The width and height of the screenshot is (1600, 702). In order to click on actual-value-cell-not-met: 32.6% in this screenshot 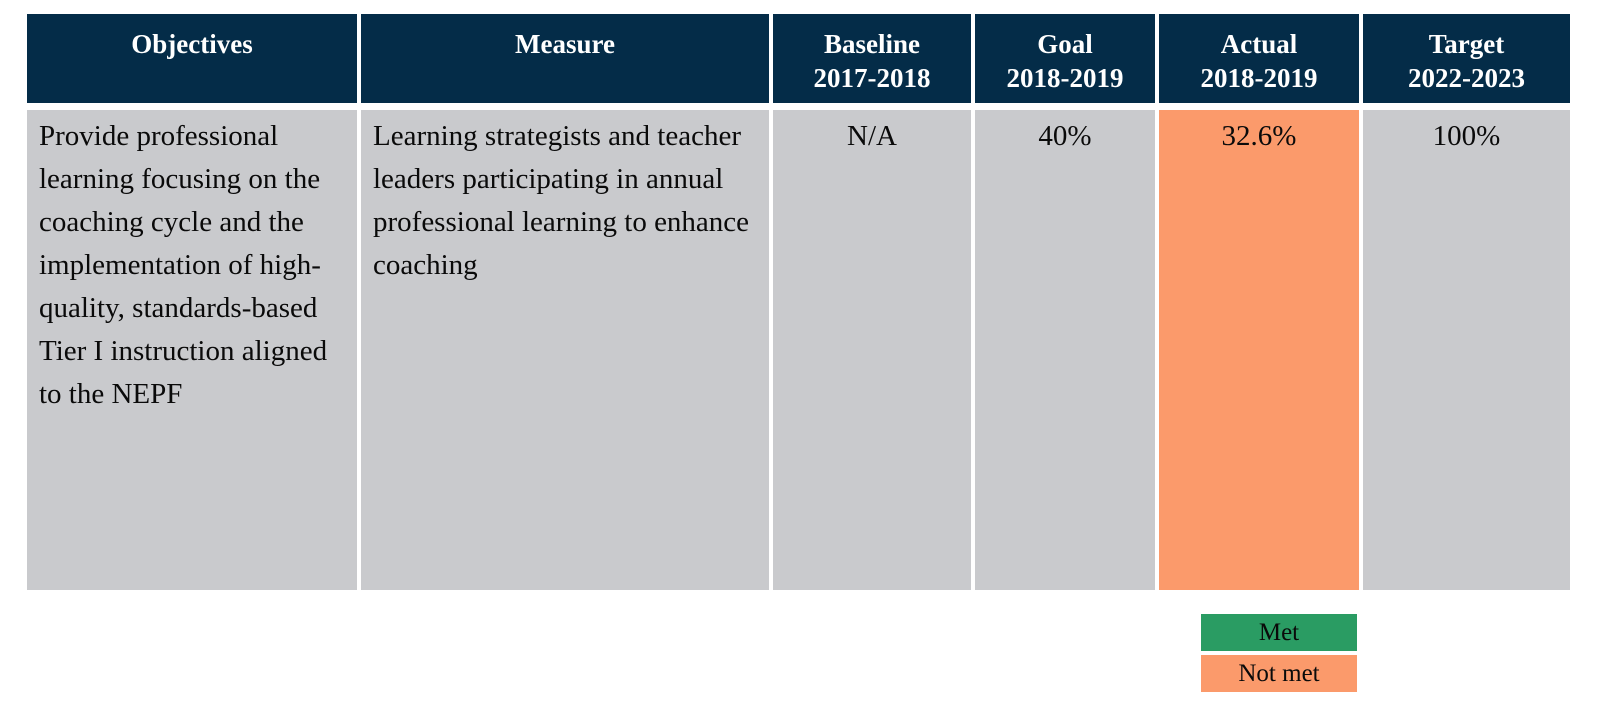, I will do `click(1259, 350)`.